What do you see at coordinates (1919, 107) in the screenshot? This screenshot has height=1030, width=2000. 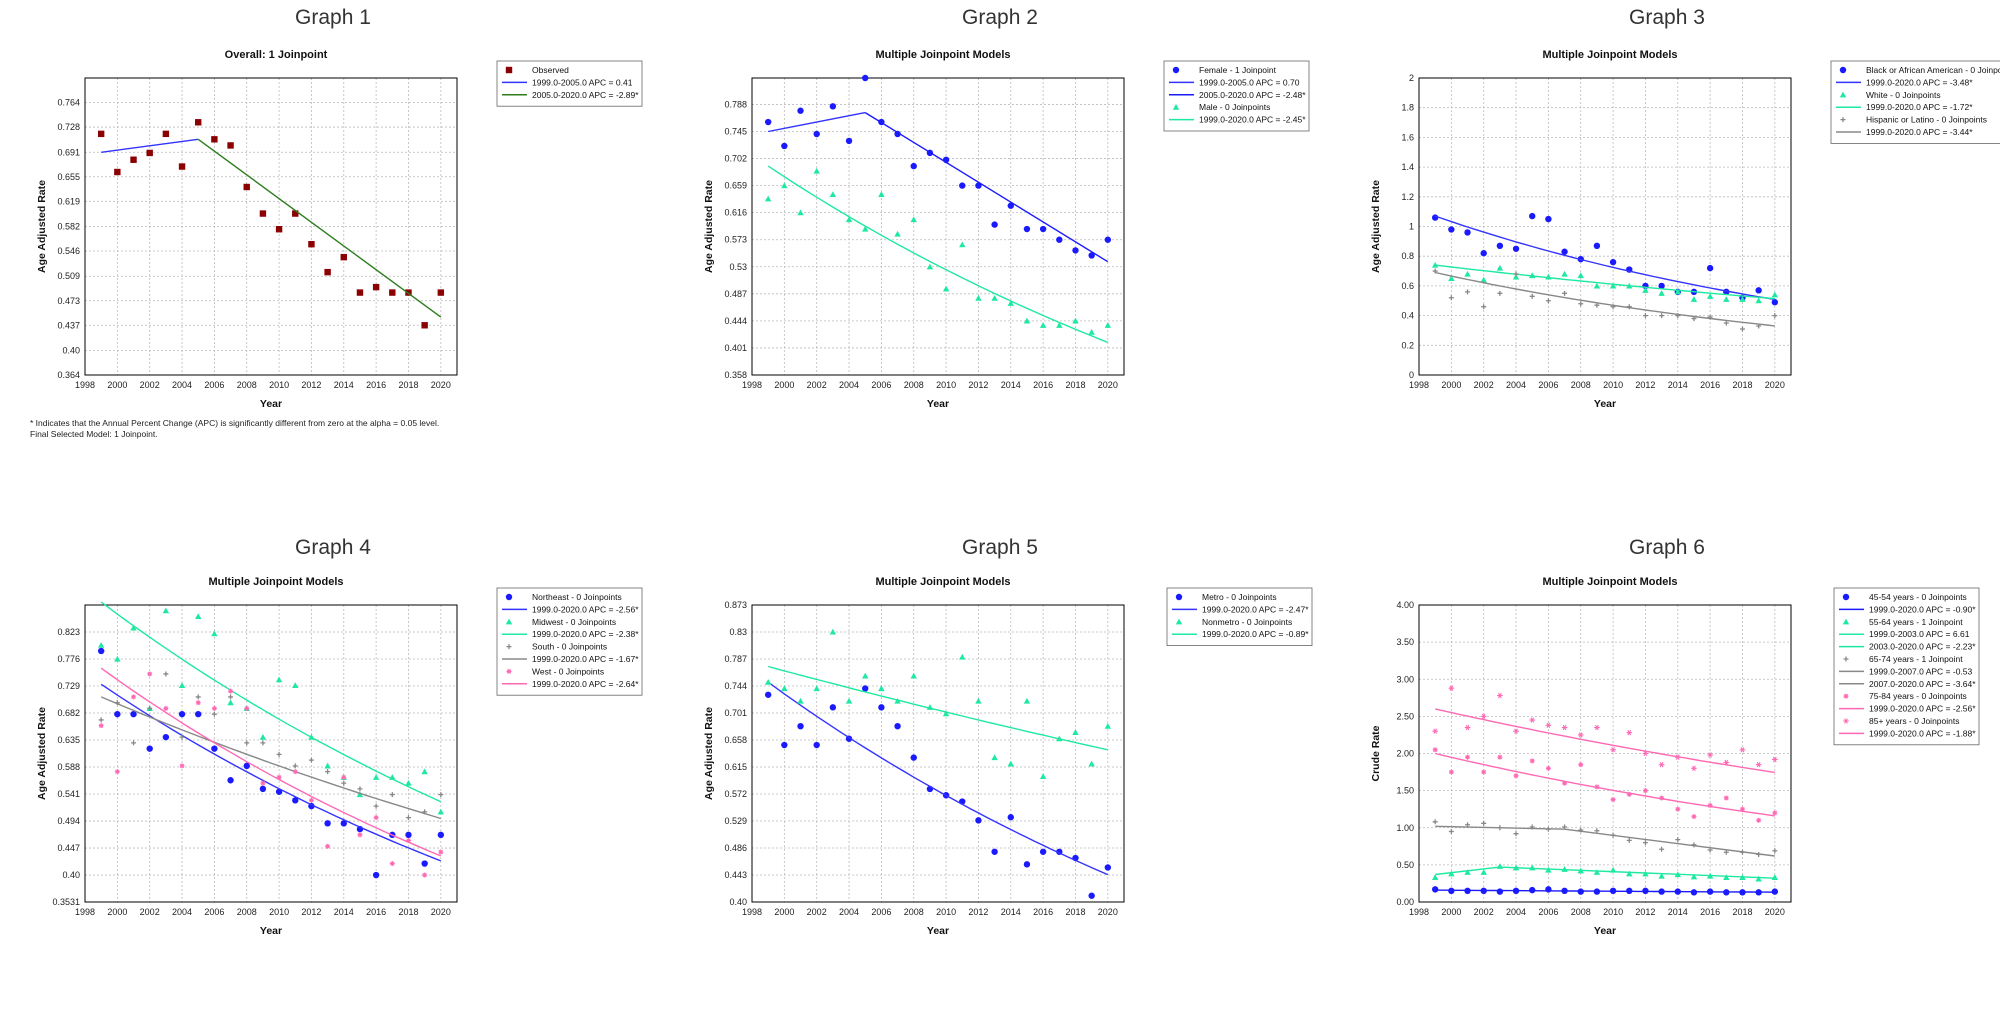 I see `legend-entry: 1999.0-2020.0 APC = -1.72*` at bounding box center [1919, 107].